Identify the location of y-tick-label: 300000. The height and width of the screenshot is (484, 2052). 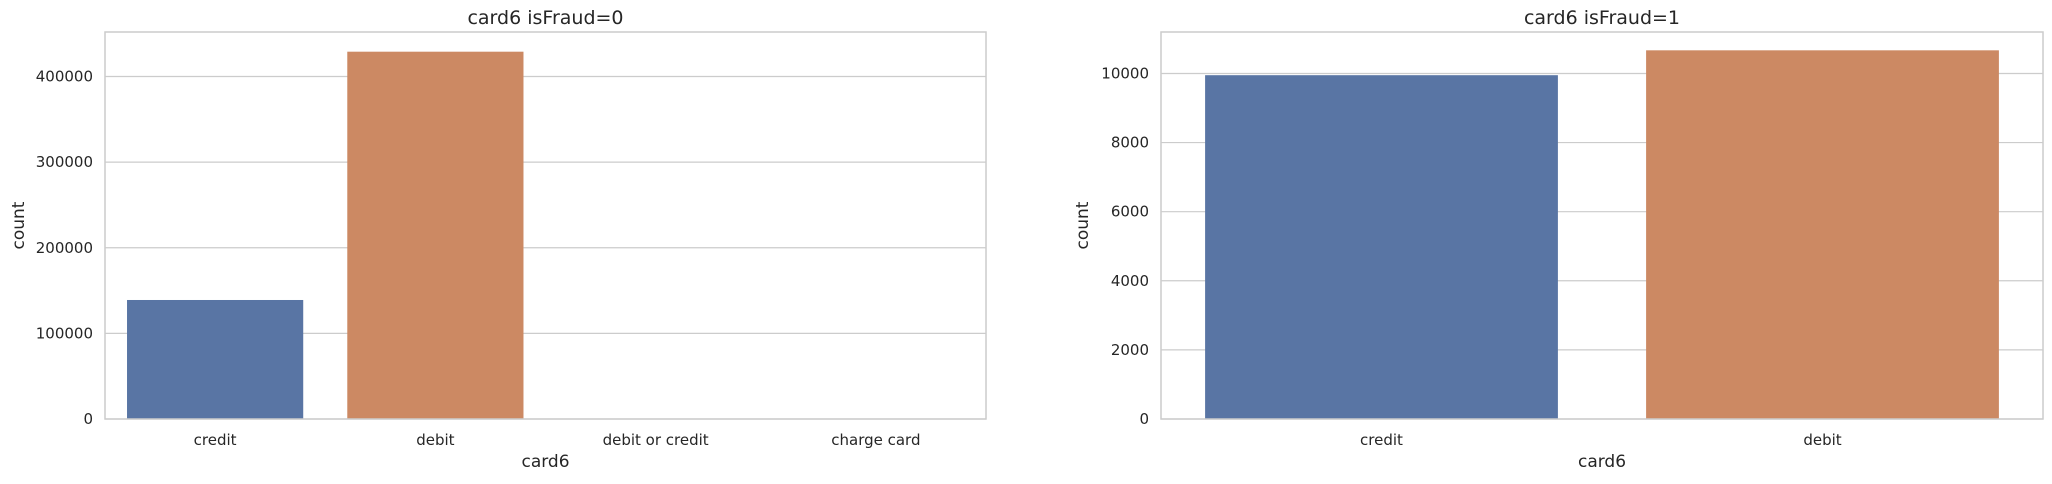
(64, 162).